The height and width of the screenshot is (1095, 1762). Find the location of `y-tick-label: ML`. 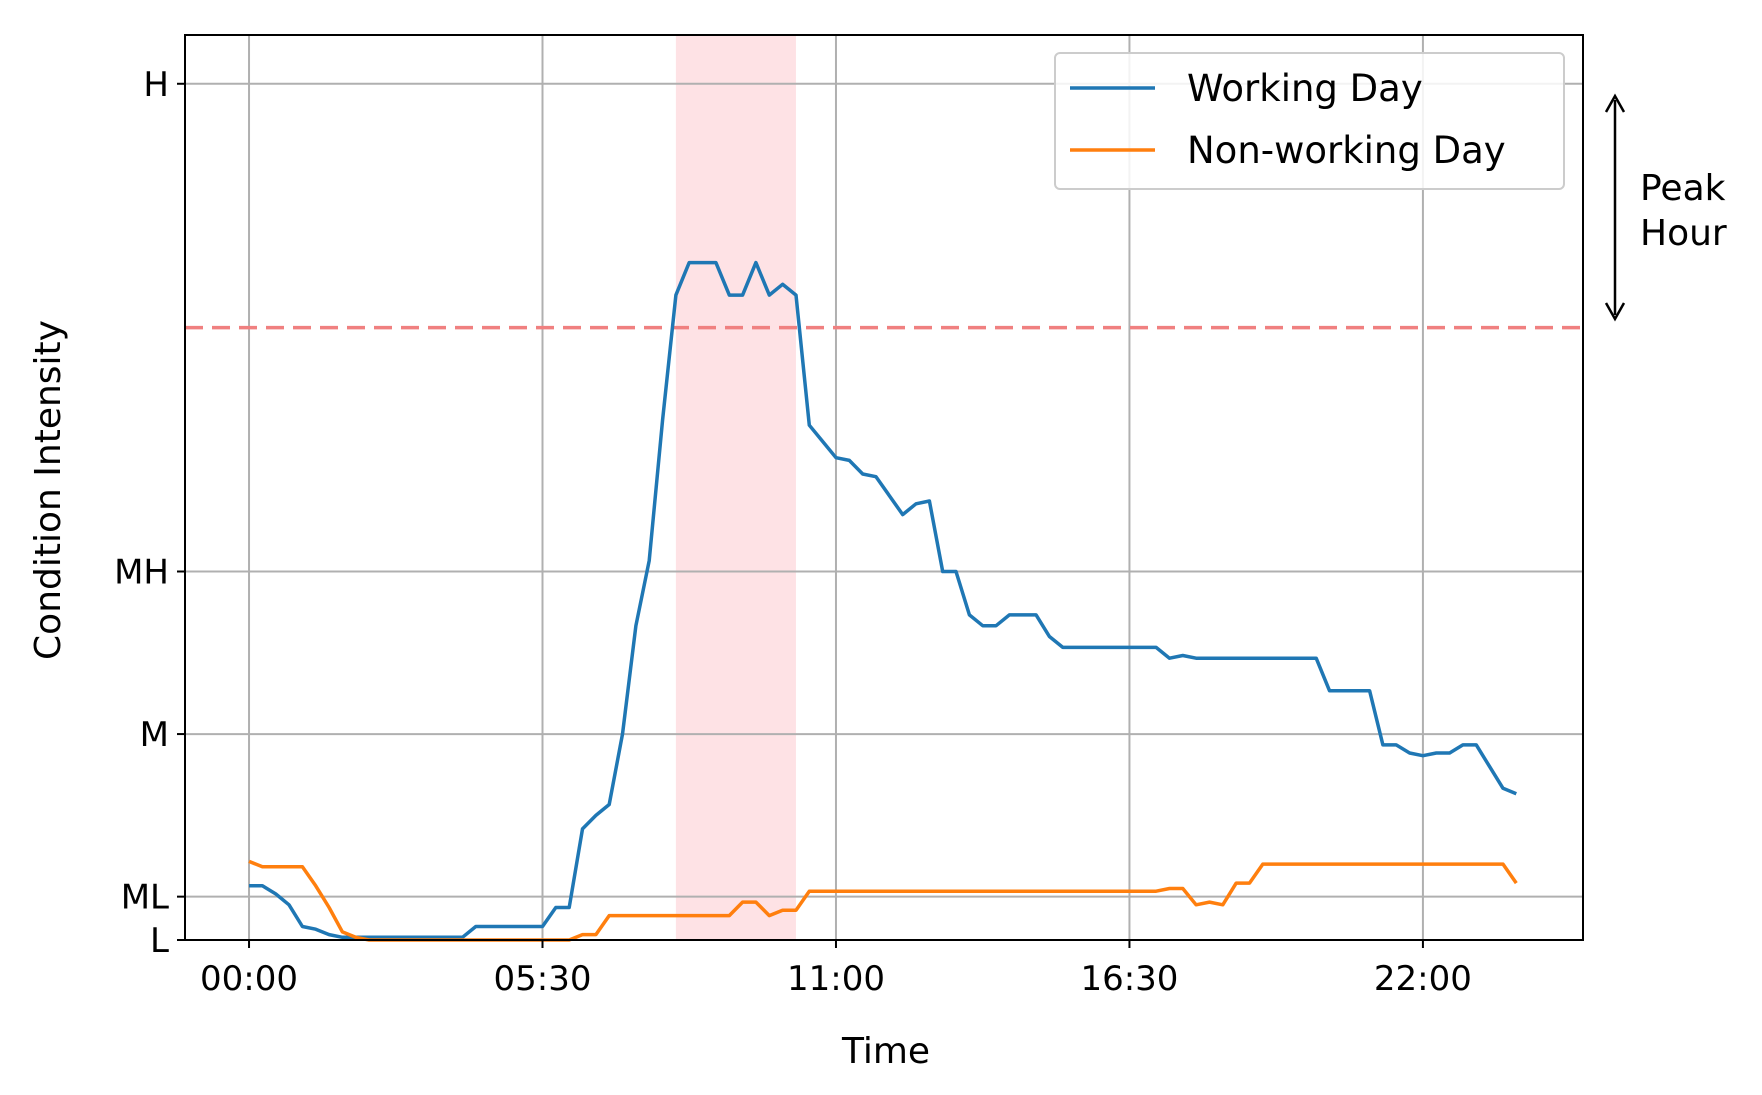

y-tick-label: ML is located at coordinates (145, 898).